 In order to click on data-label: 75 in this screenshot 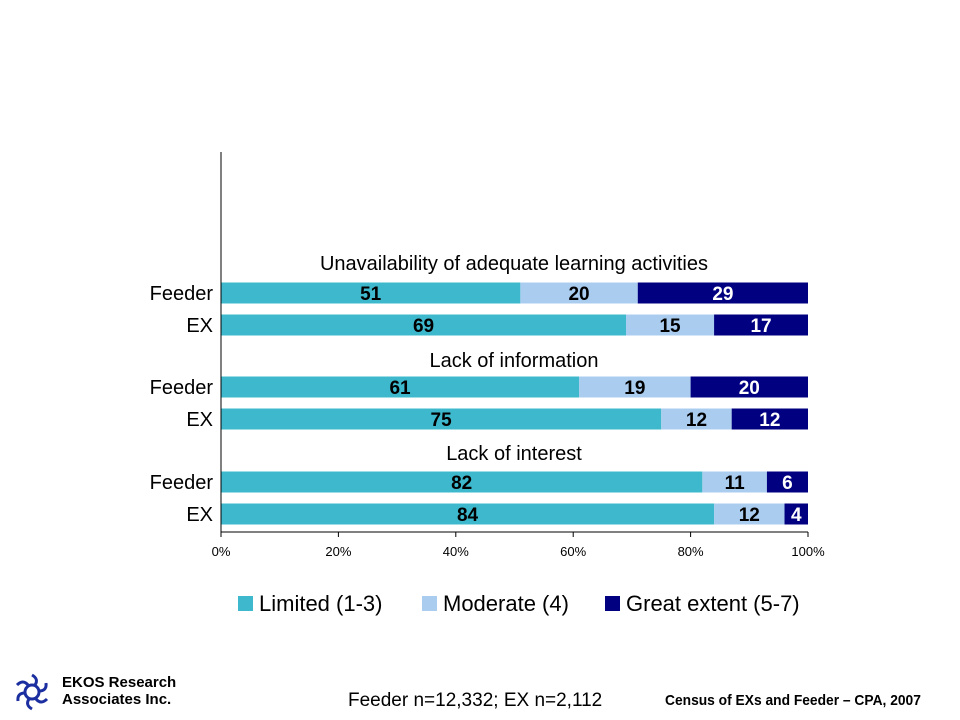, I will do `click(442, 420)`.